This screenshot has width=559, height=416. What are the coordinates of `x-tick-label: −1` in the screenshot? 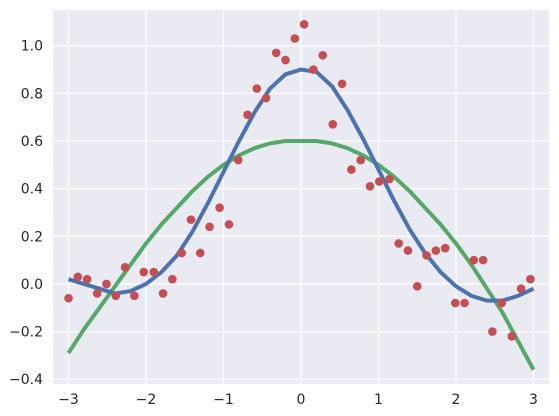 It's located at (223, 400).